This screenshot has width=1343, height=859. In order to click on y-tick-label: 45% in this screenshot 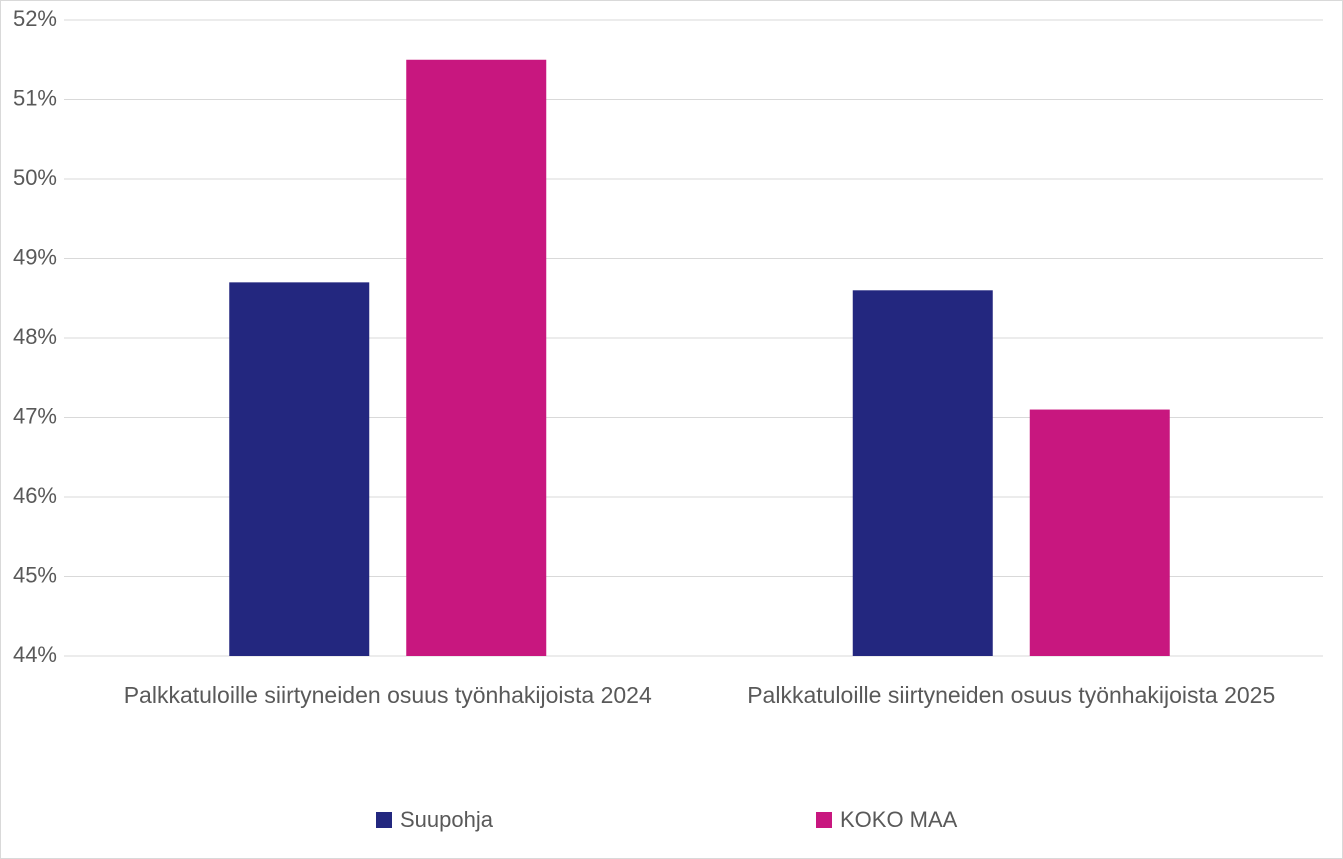, I will do `click(35, 574)`.